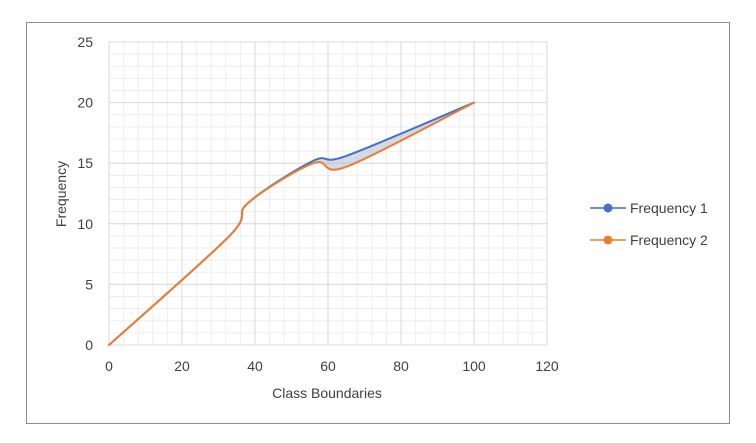 The image size is (756, 443). I want to click on x-tick-label: 60, so click(328, 366).